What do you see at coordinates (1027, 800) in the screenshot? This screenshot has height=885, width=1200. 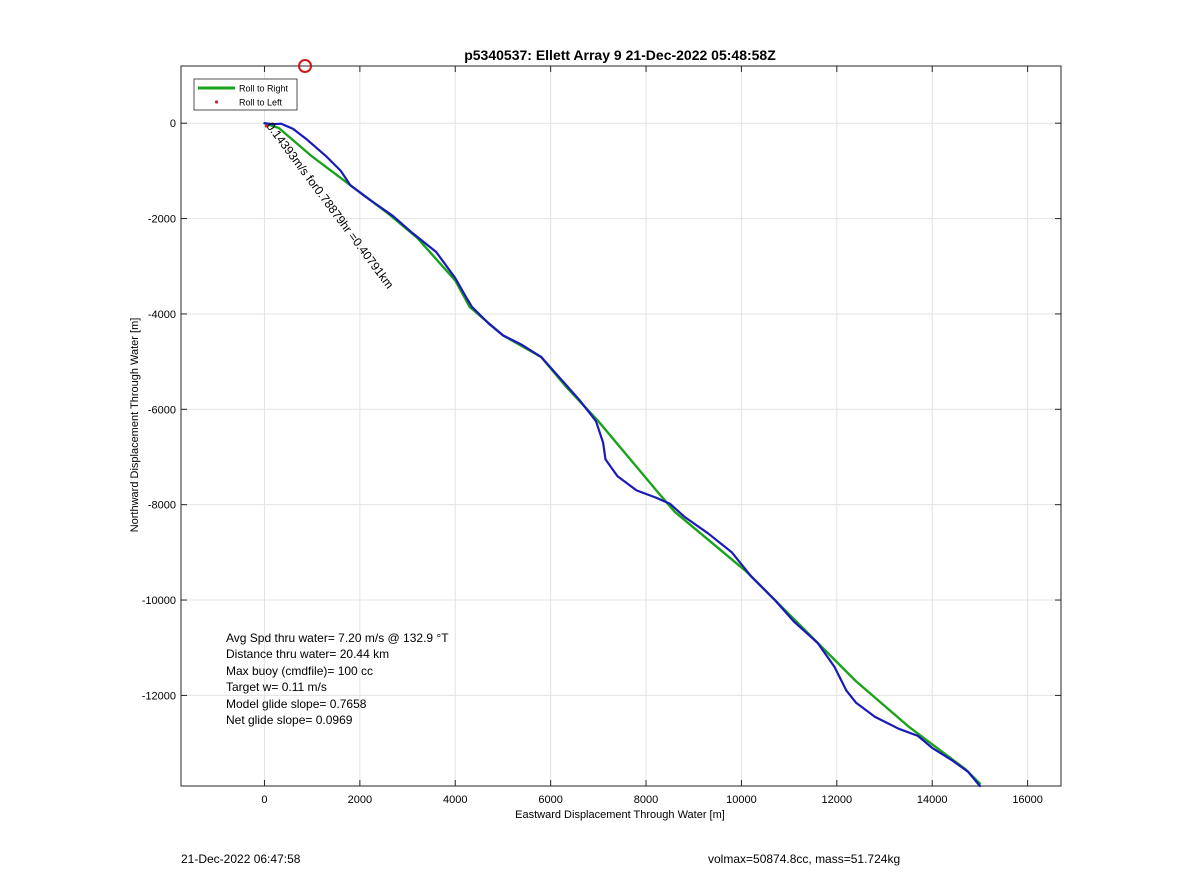 I see `x-tick-label: 16000` at bounding box center [1027, 800].